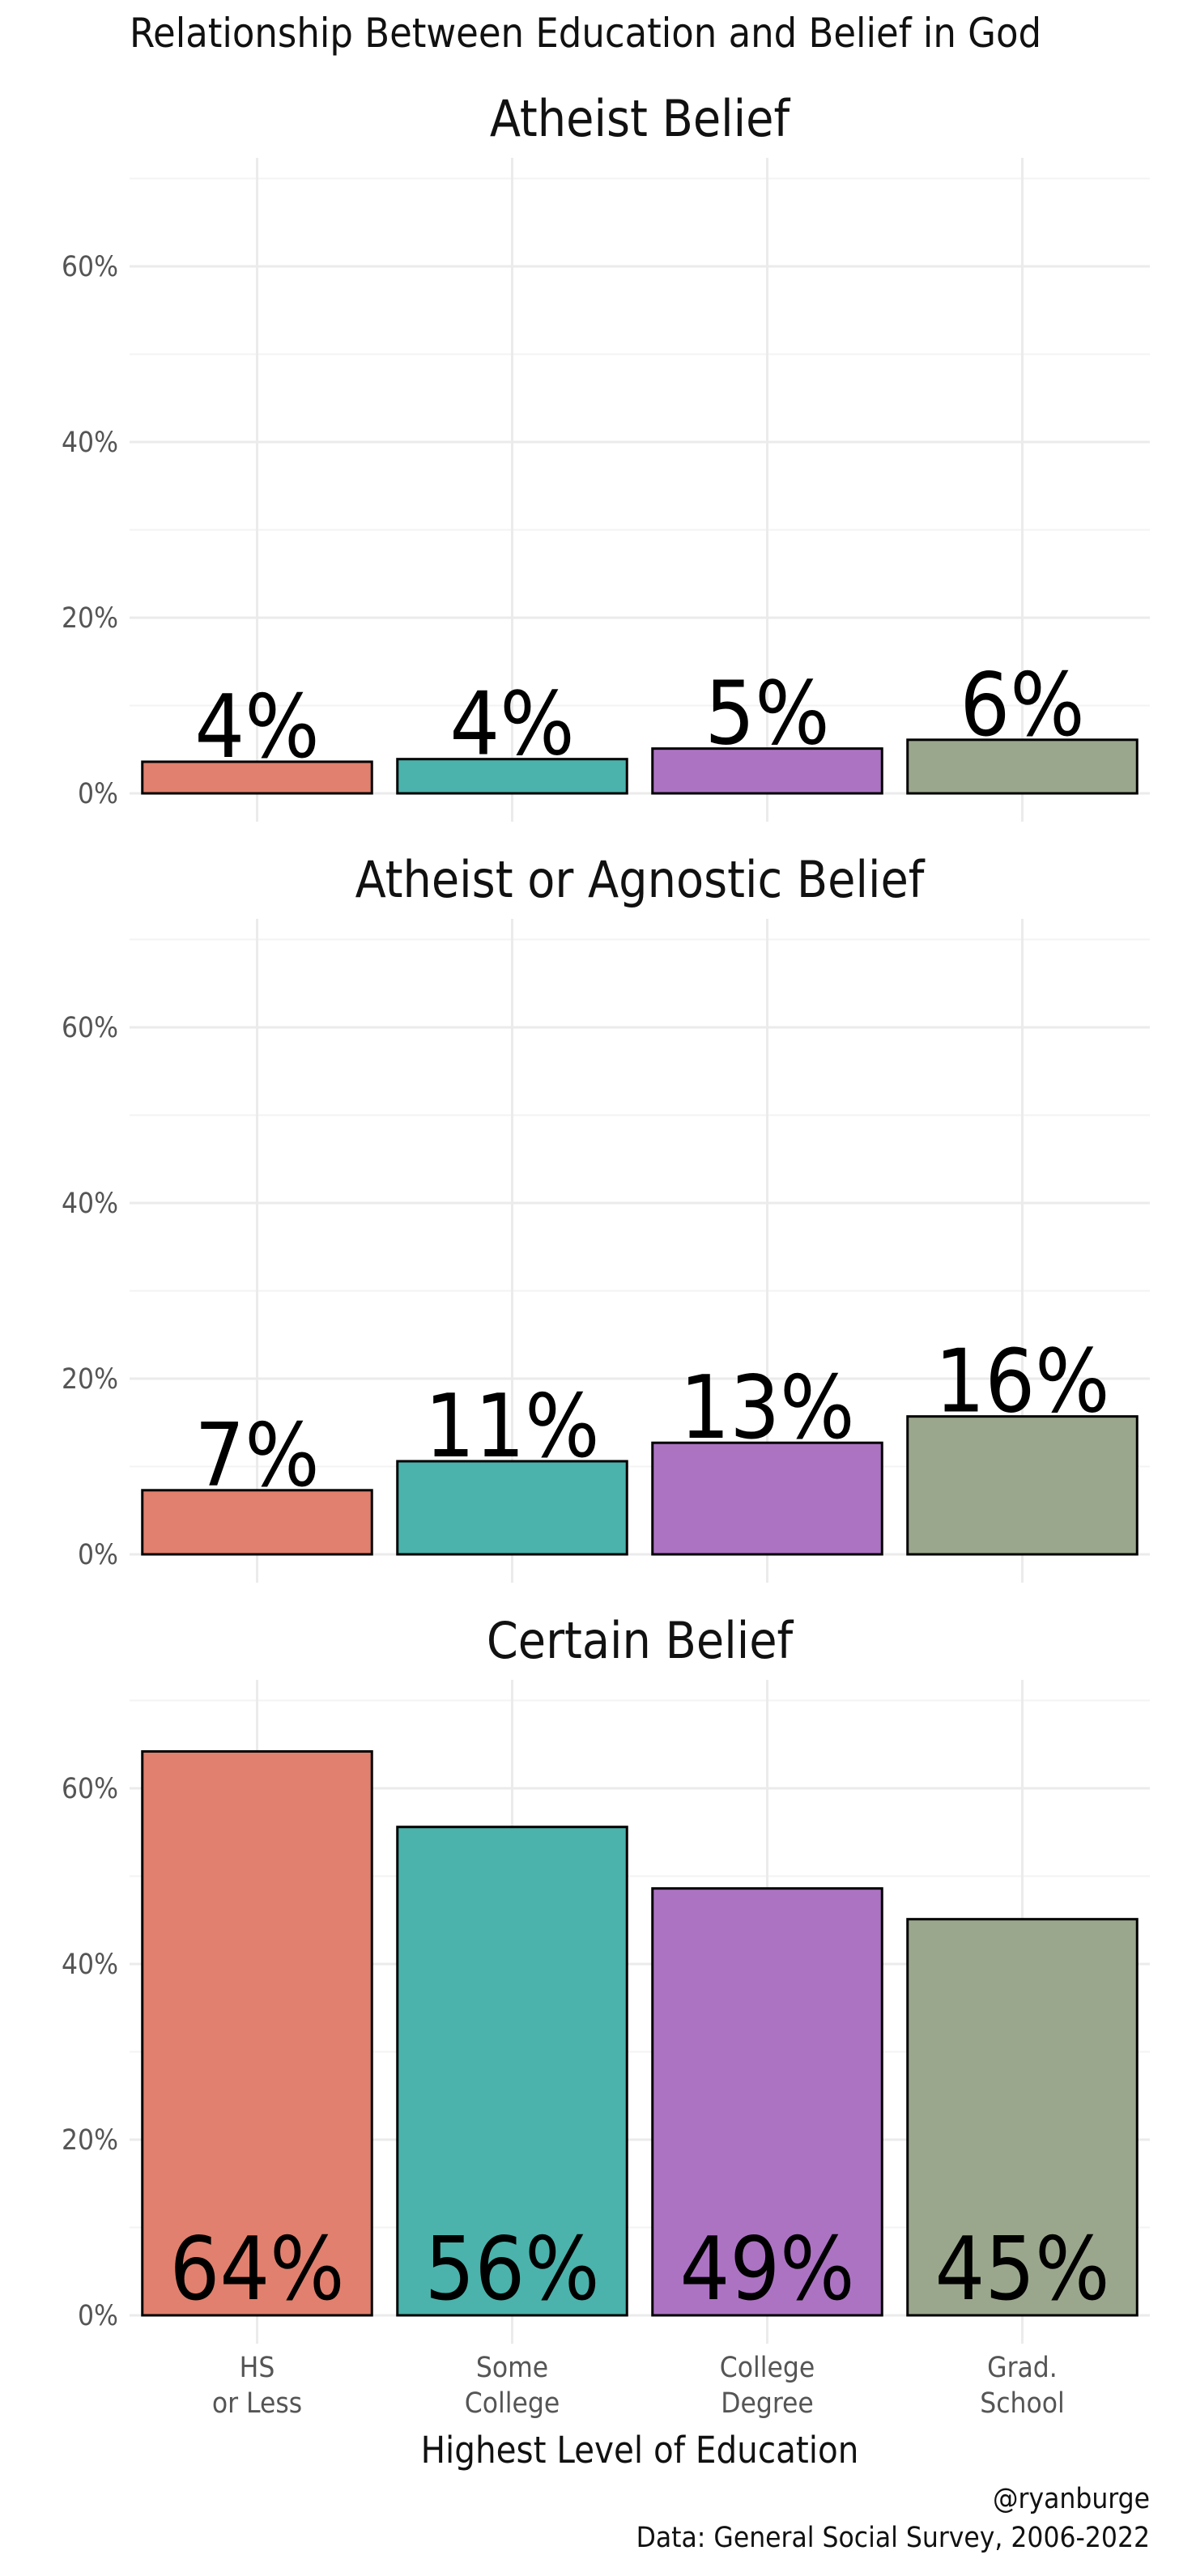 The width and height of the screenshot is (1179, 2576). I want to click on x-tick-label: College Degree, so click(767, 2386).